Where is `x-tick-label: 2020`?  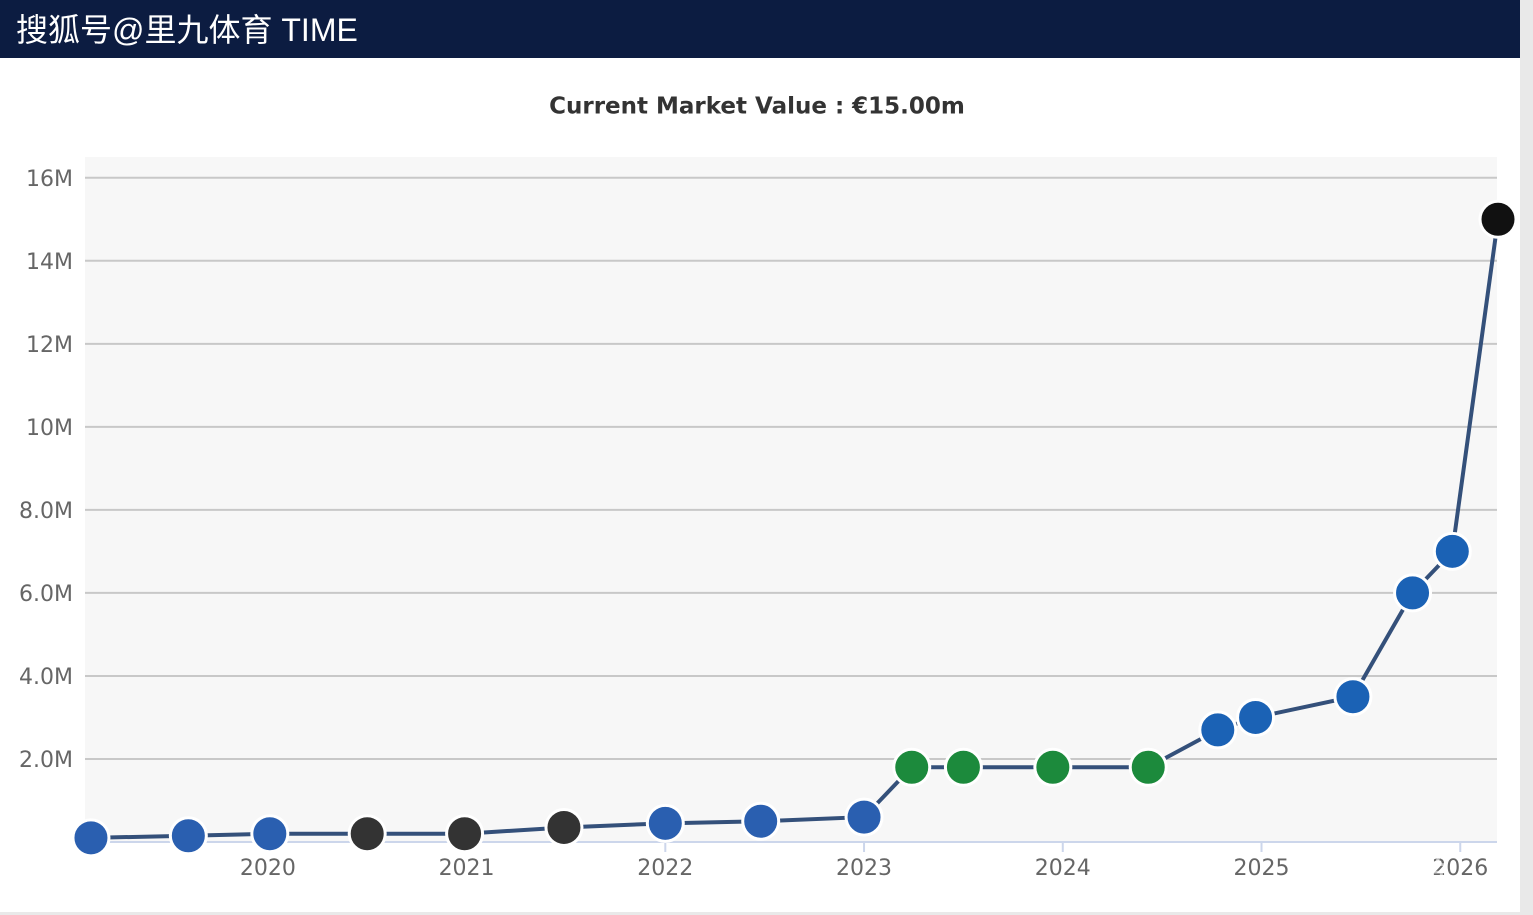 x-tick-label: 2020 is located at coordinates (268, 868).